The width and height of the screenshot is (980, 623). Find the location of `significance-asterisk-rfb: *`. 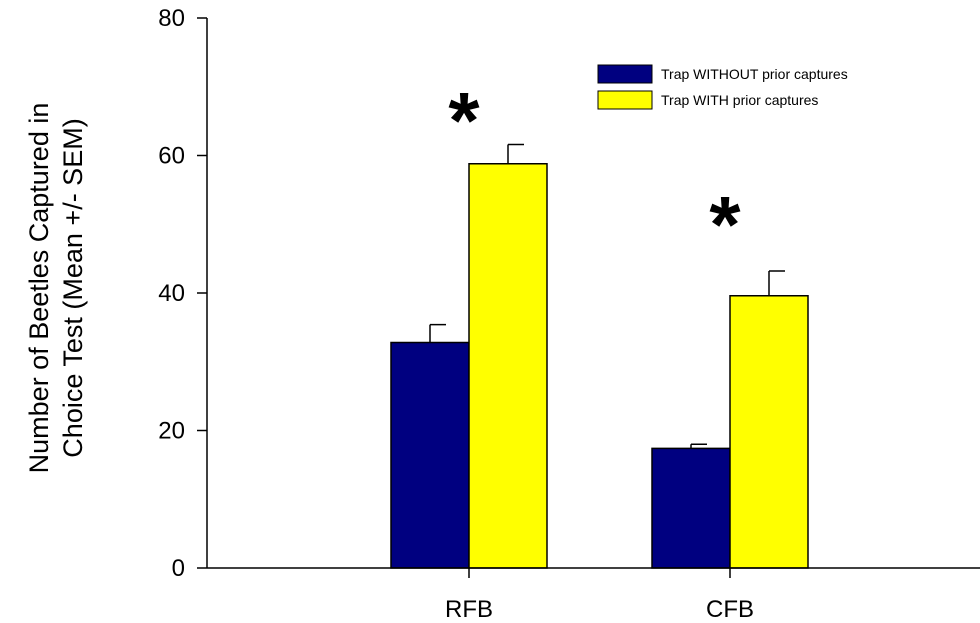

significance-asterisk-rfb: * is located at coordinates (464, 120).